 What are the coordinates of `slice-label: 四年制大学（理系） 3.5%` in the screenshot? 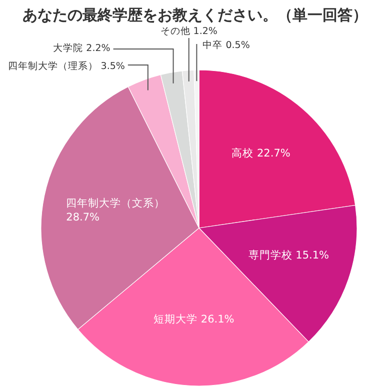 It's located at (66, 66).